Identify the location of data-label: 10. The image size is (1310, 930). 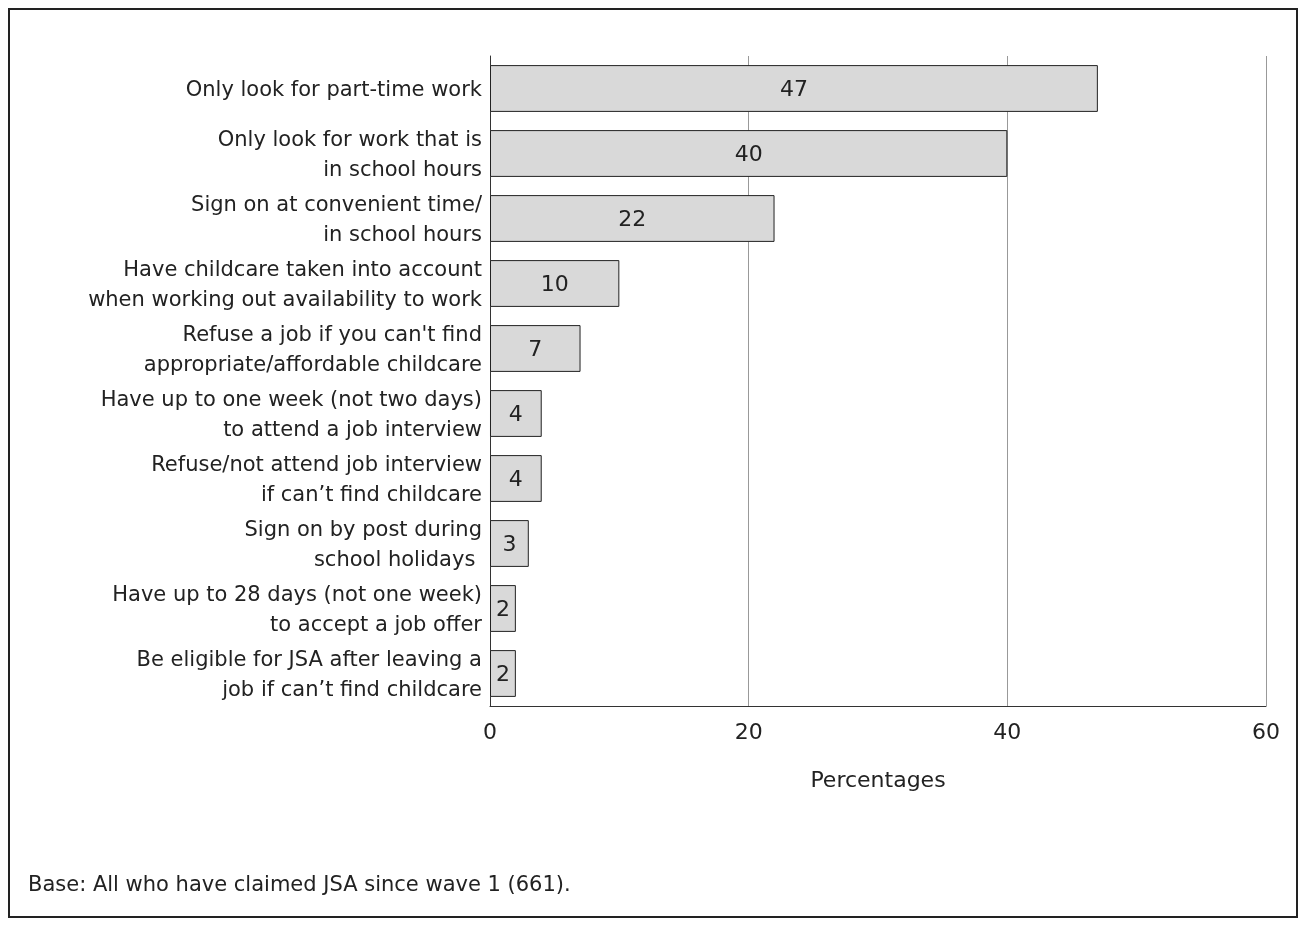
(554, 283).